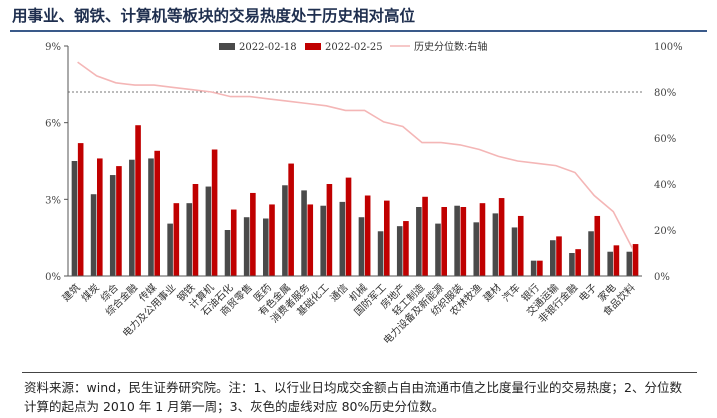  Describe the element at coordinates (53, 277) in the screenshot. I see `left-tick-label: 0%` at that location.